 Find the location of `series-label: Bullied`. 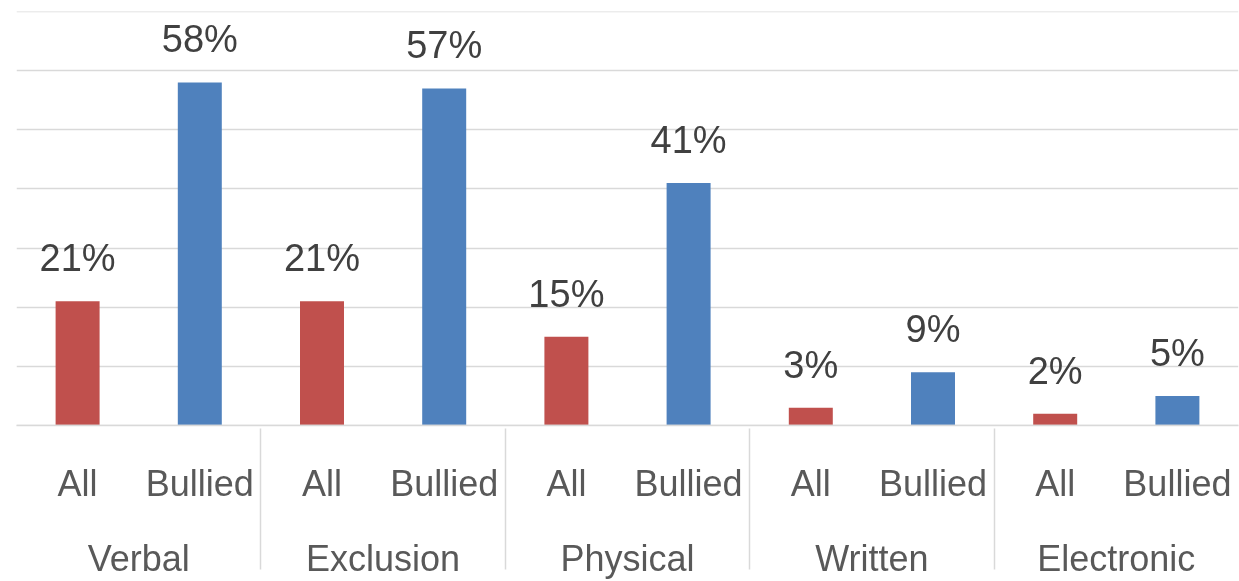

series-label: Bullied is located at coordinates (444, 483).